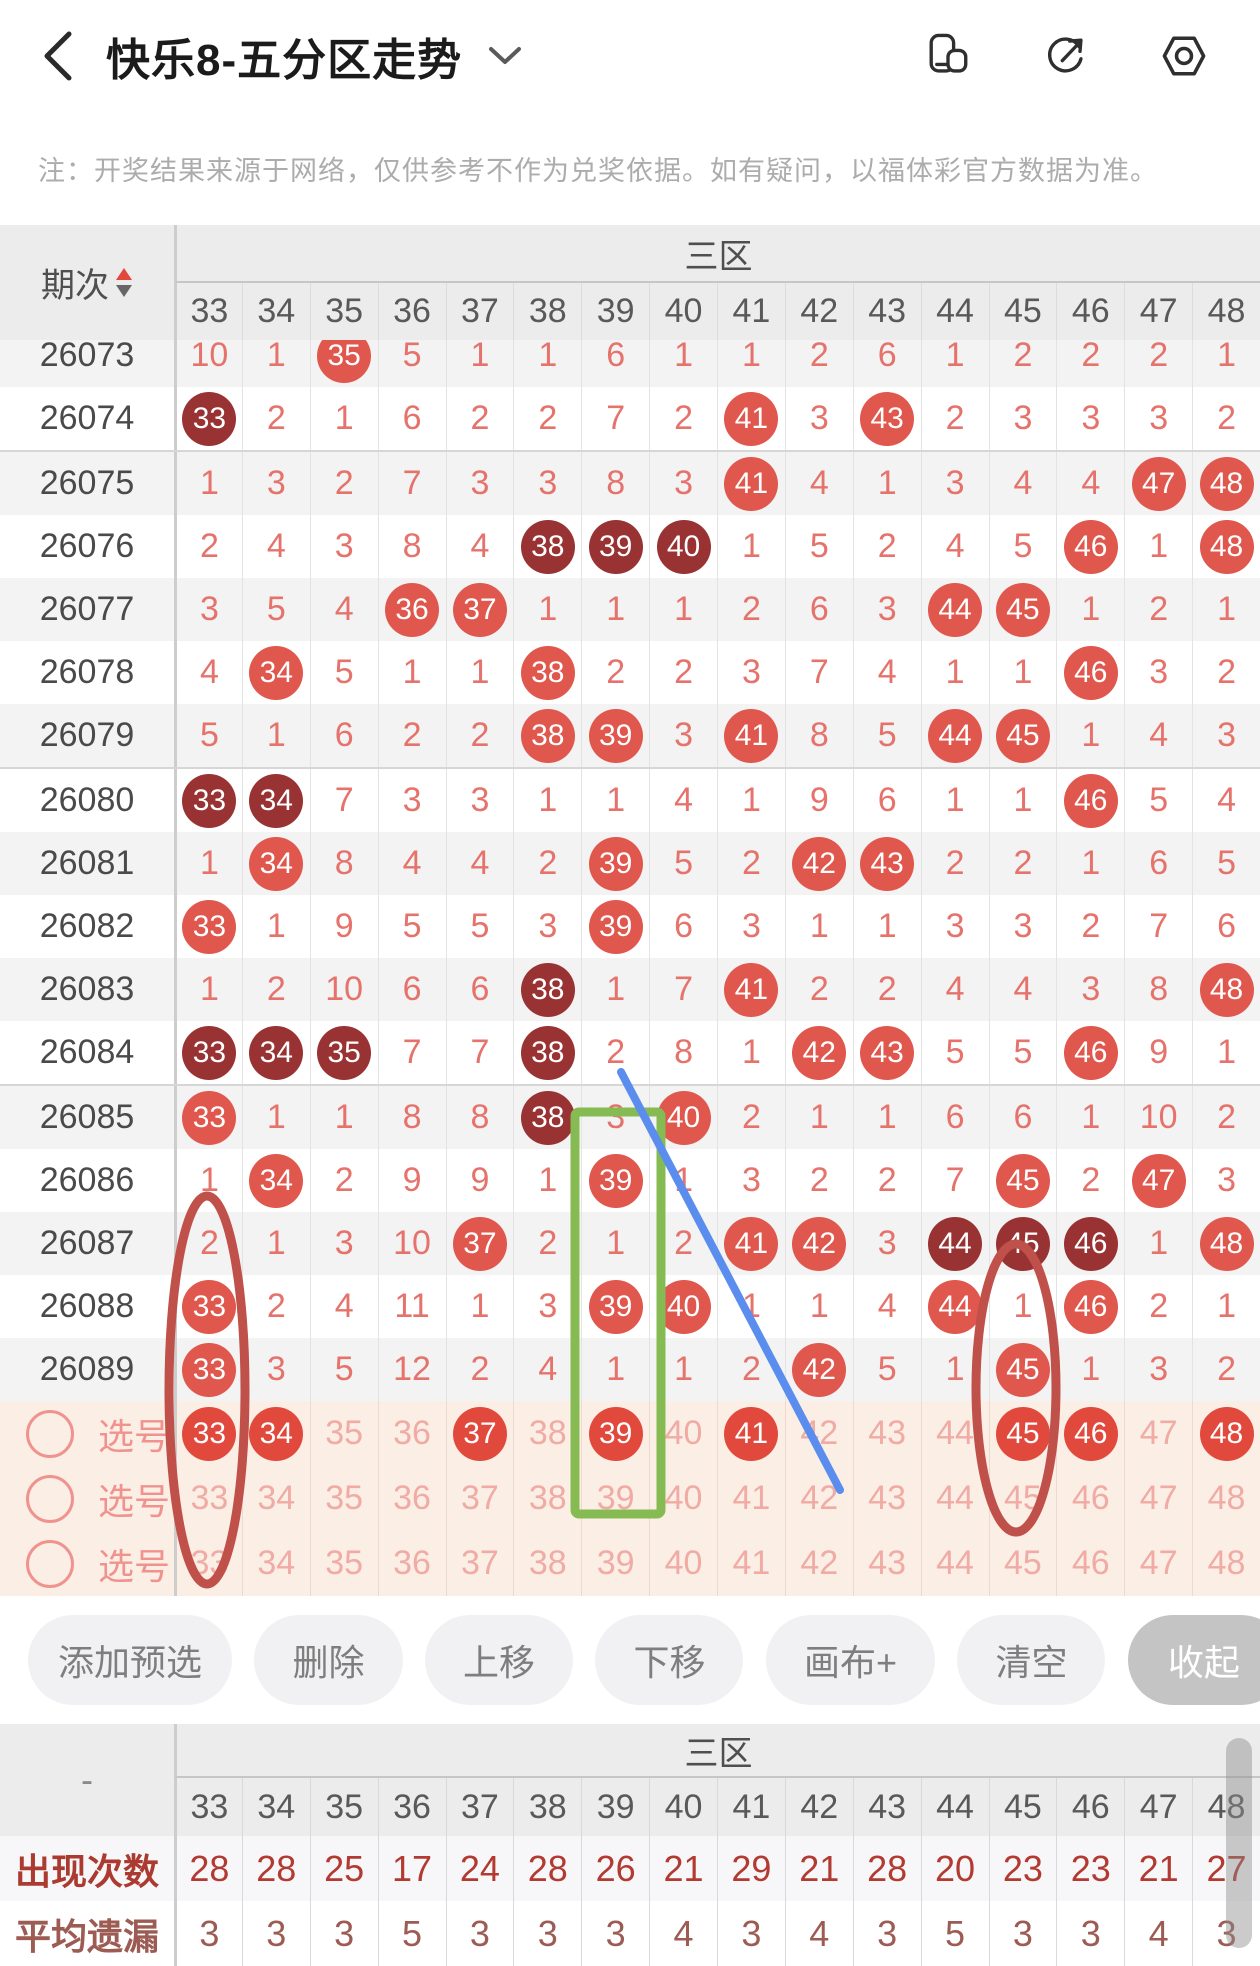  Describe the element at coordinates (505, 56) in the screenshot. I see `title-dropdown` at that location.